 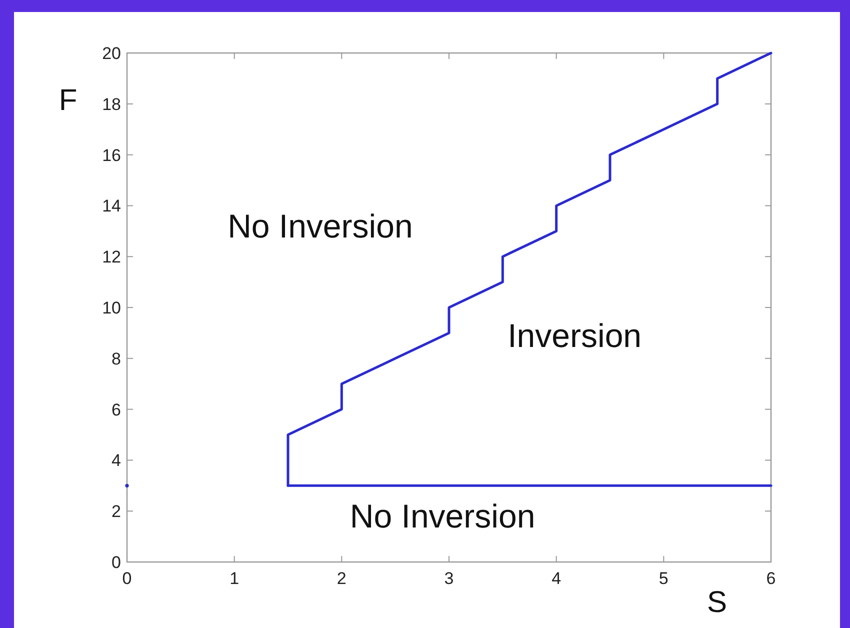 I want to click on x-tick-label: 1, so click(x=235, y=578).